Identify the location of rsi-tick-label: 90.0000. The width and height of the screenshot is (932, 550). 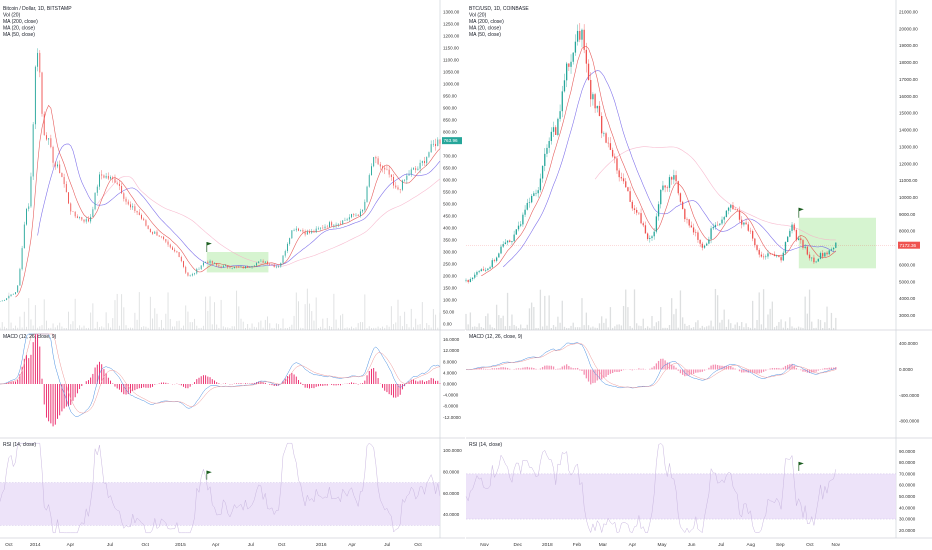
(907, 451).